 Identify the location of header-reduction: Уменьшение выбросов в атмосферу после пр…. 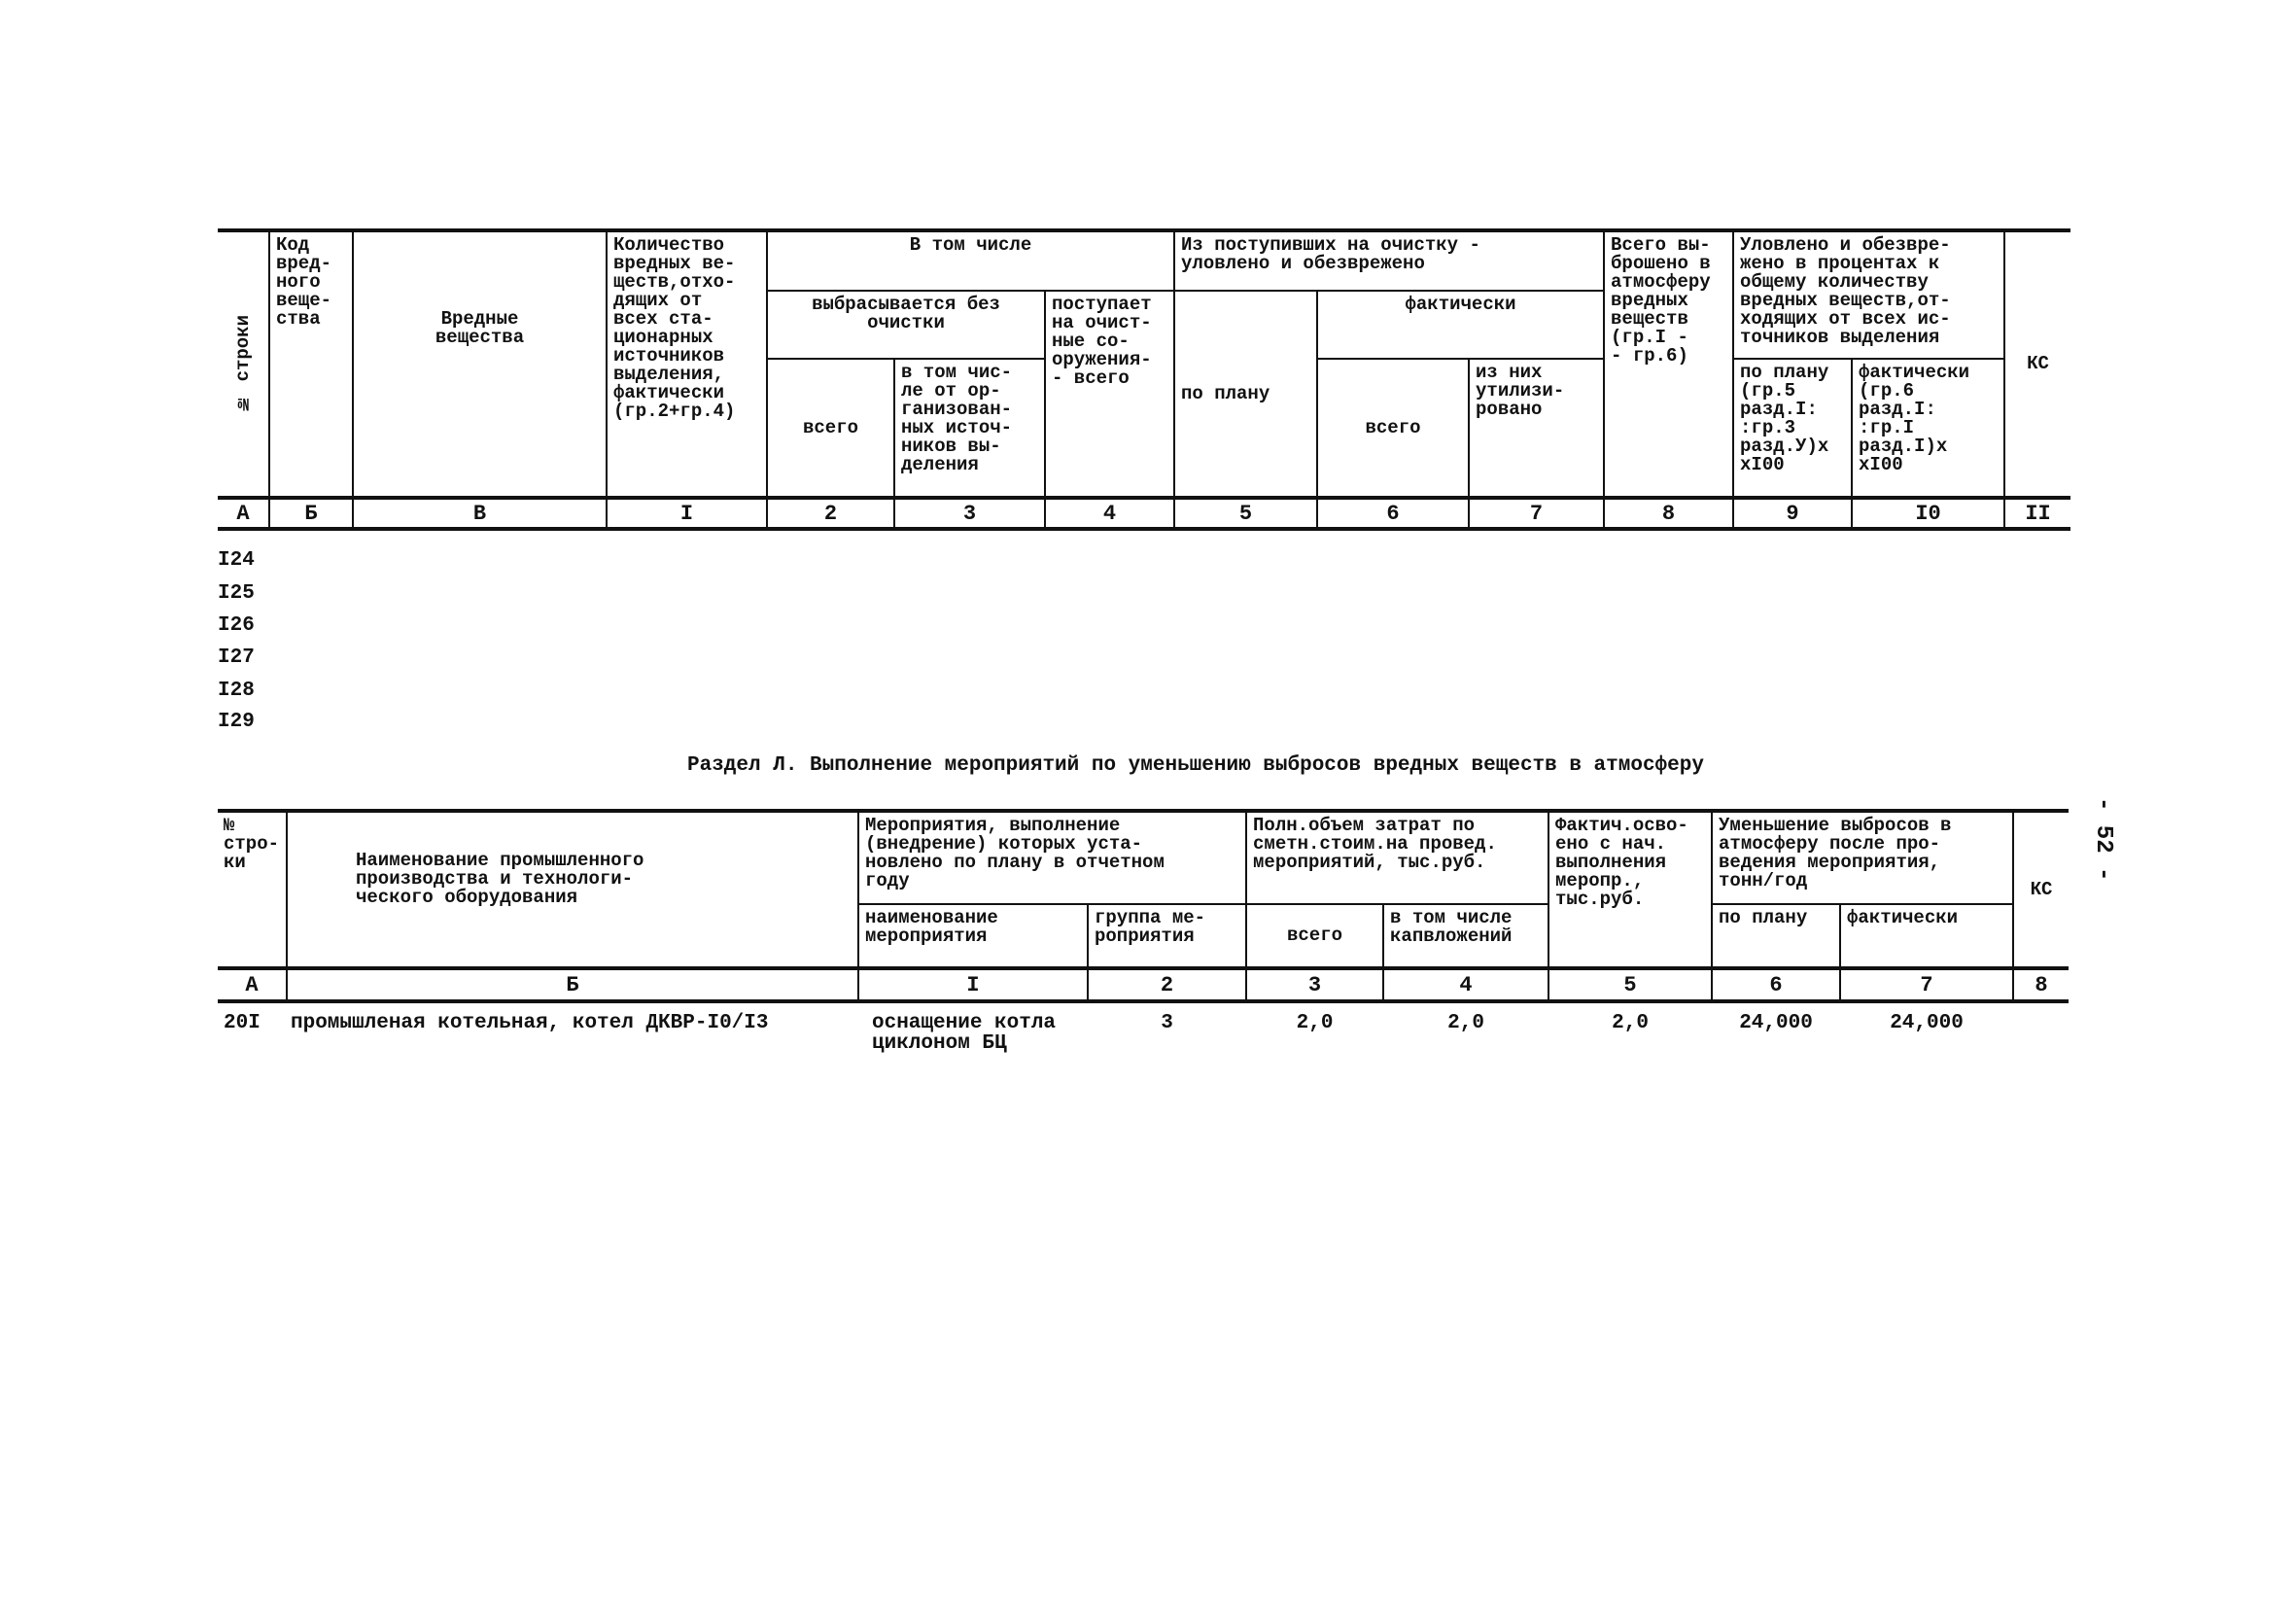
(1863, 856).